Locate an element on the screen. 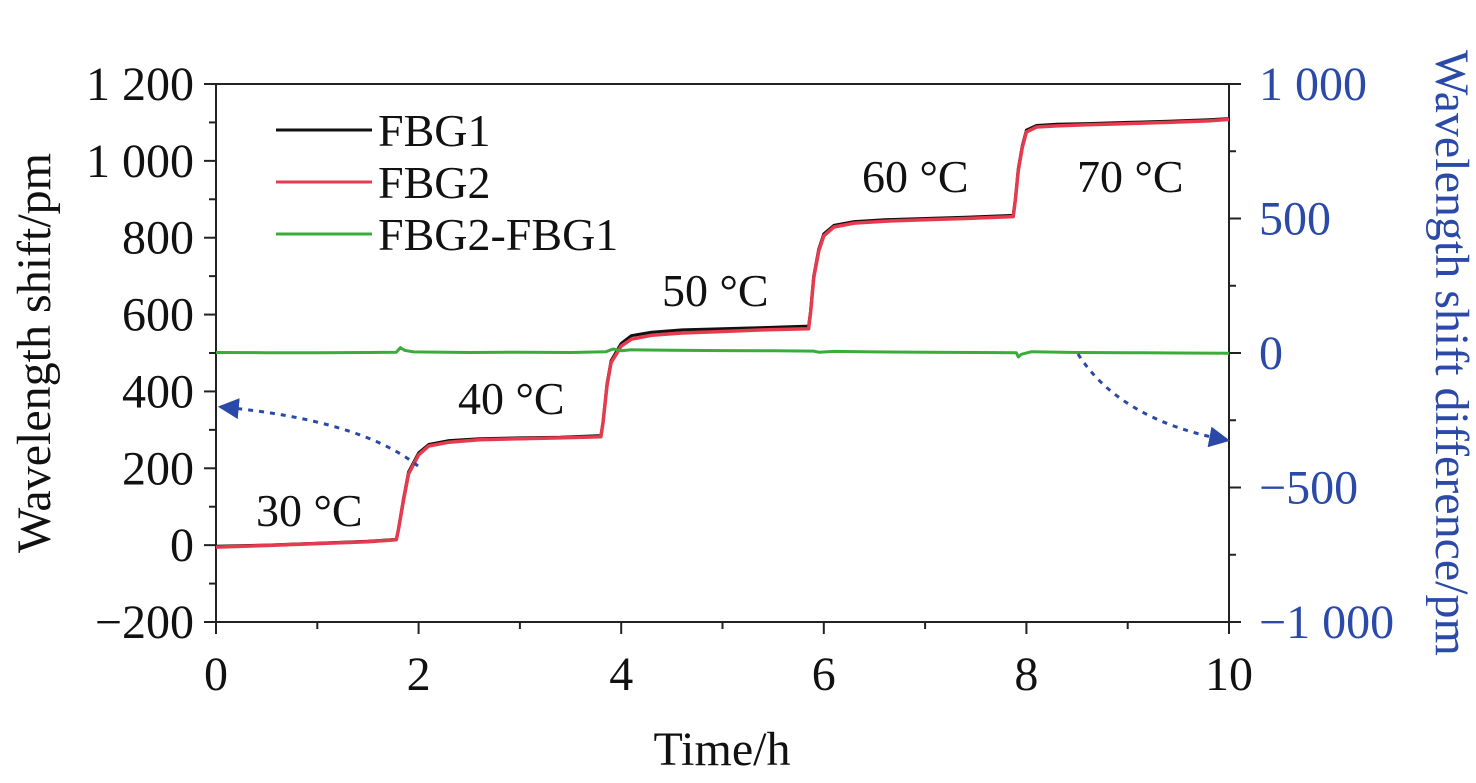 The height and width of the screenshot is (783, 1476). legend-label-diff: FBG2-FBG1 is located at coordinates (498, 234).